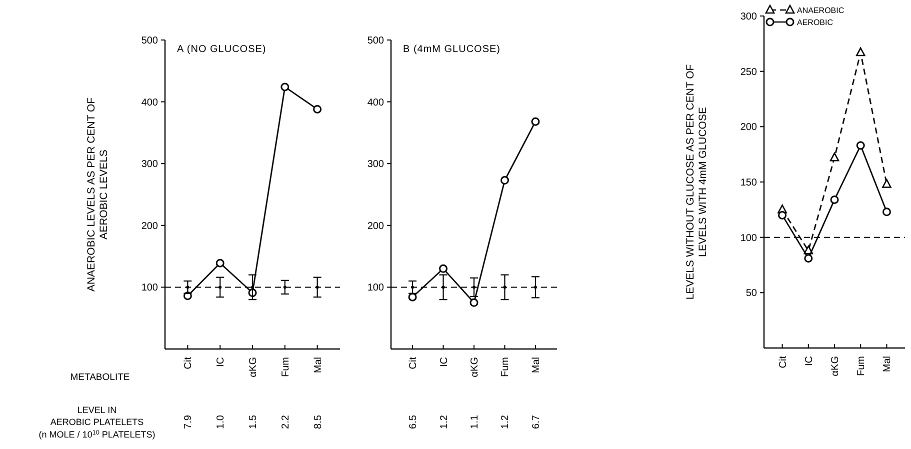 The width and height of the screenshot is (911, 449). I want to click on text: 6.7, so click(536, 421).